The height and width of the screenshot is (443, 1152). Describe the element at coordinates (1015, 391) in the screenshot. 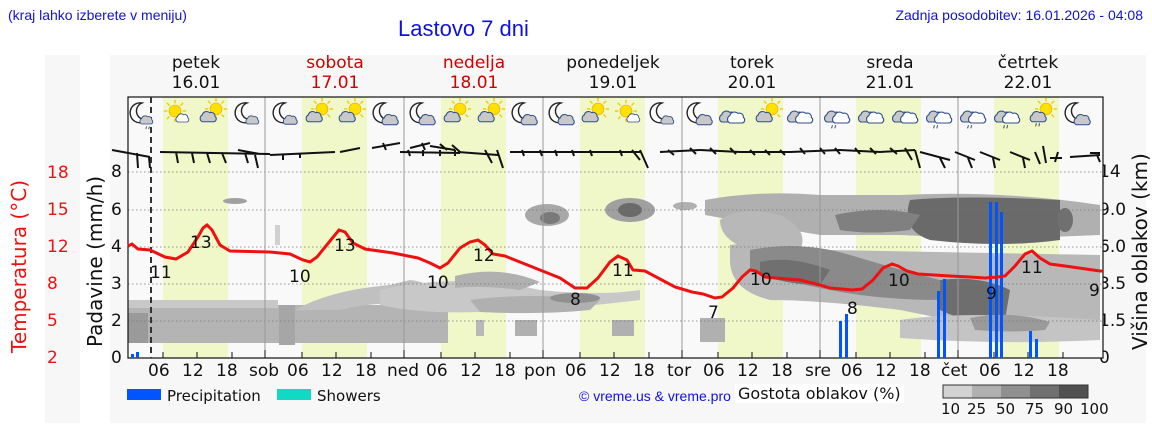

I see `cloud-density-scale` at that location.